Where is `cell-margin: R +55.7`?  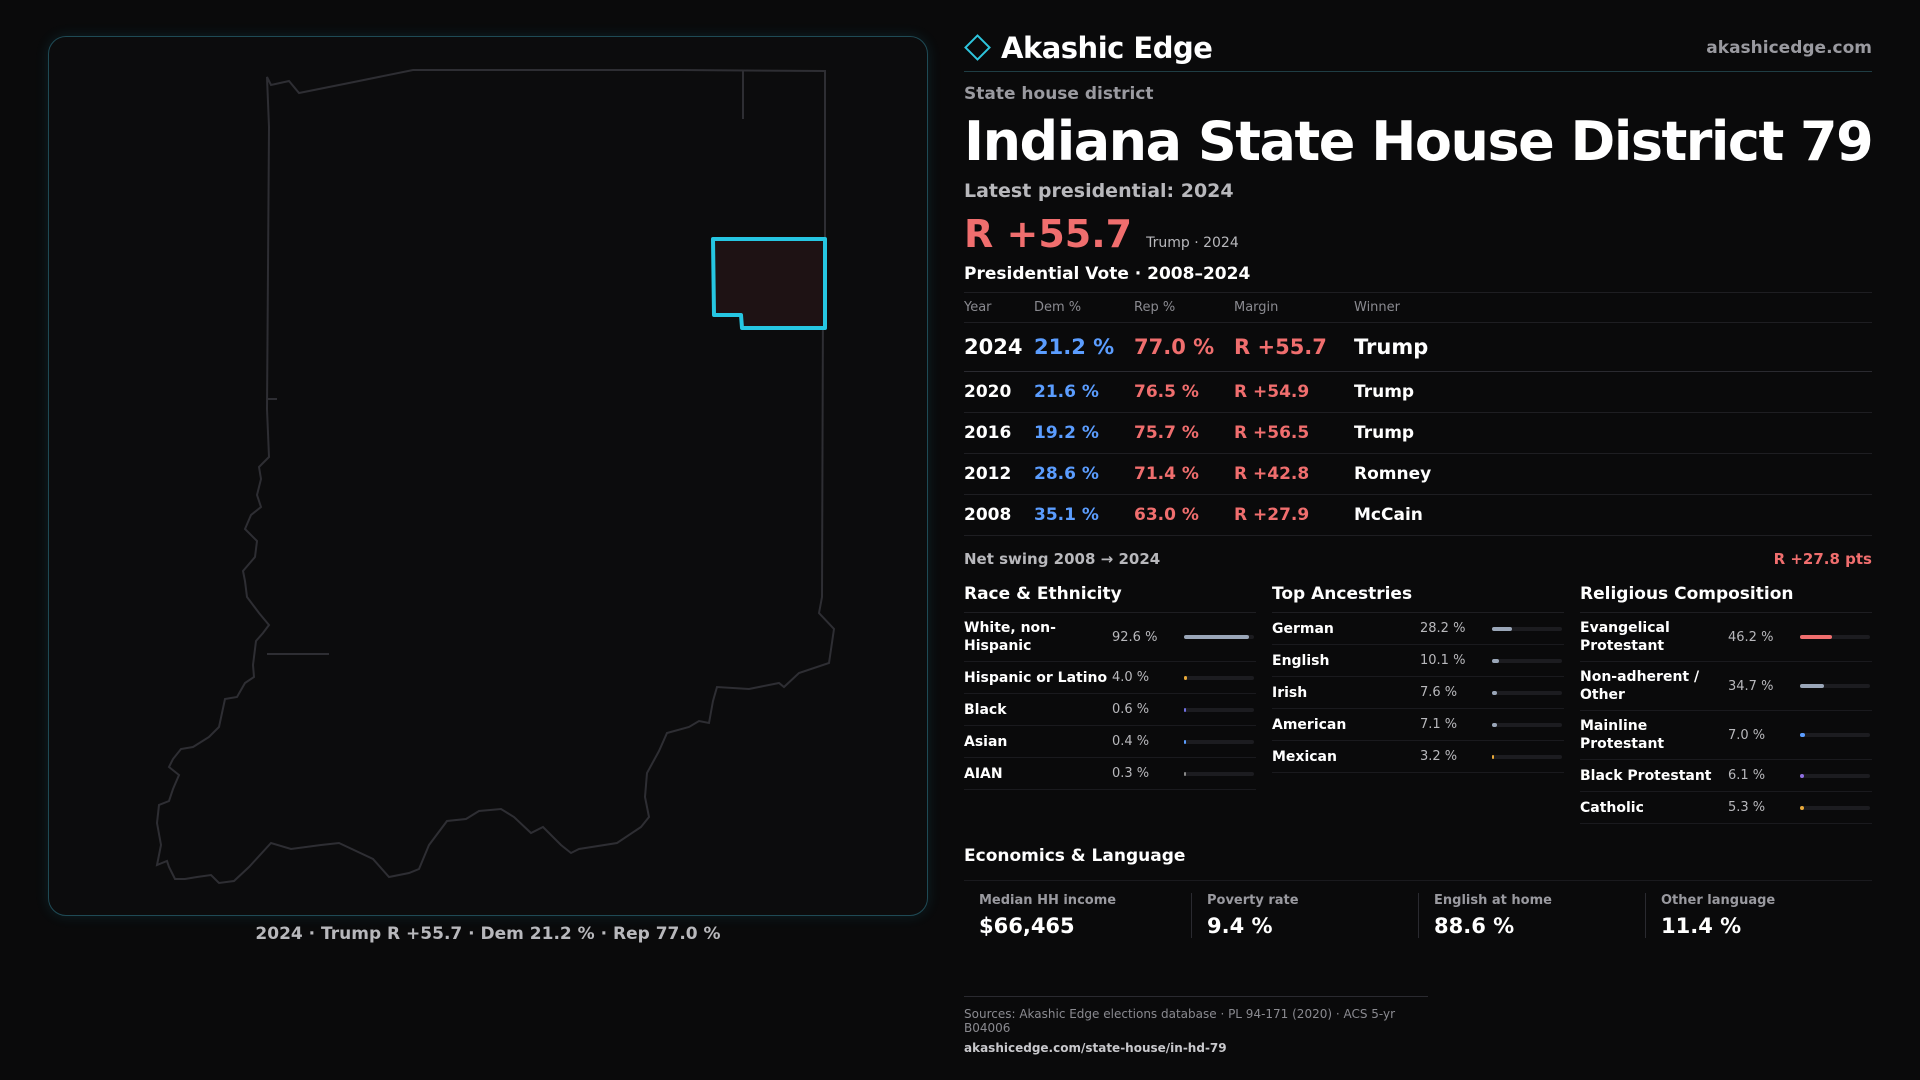
cell-margin: R +55.7 is located at coordinates (1294, 347).